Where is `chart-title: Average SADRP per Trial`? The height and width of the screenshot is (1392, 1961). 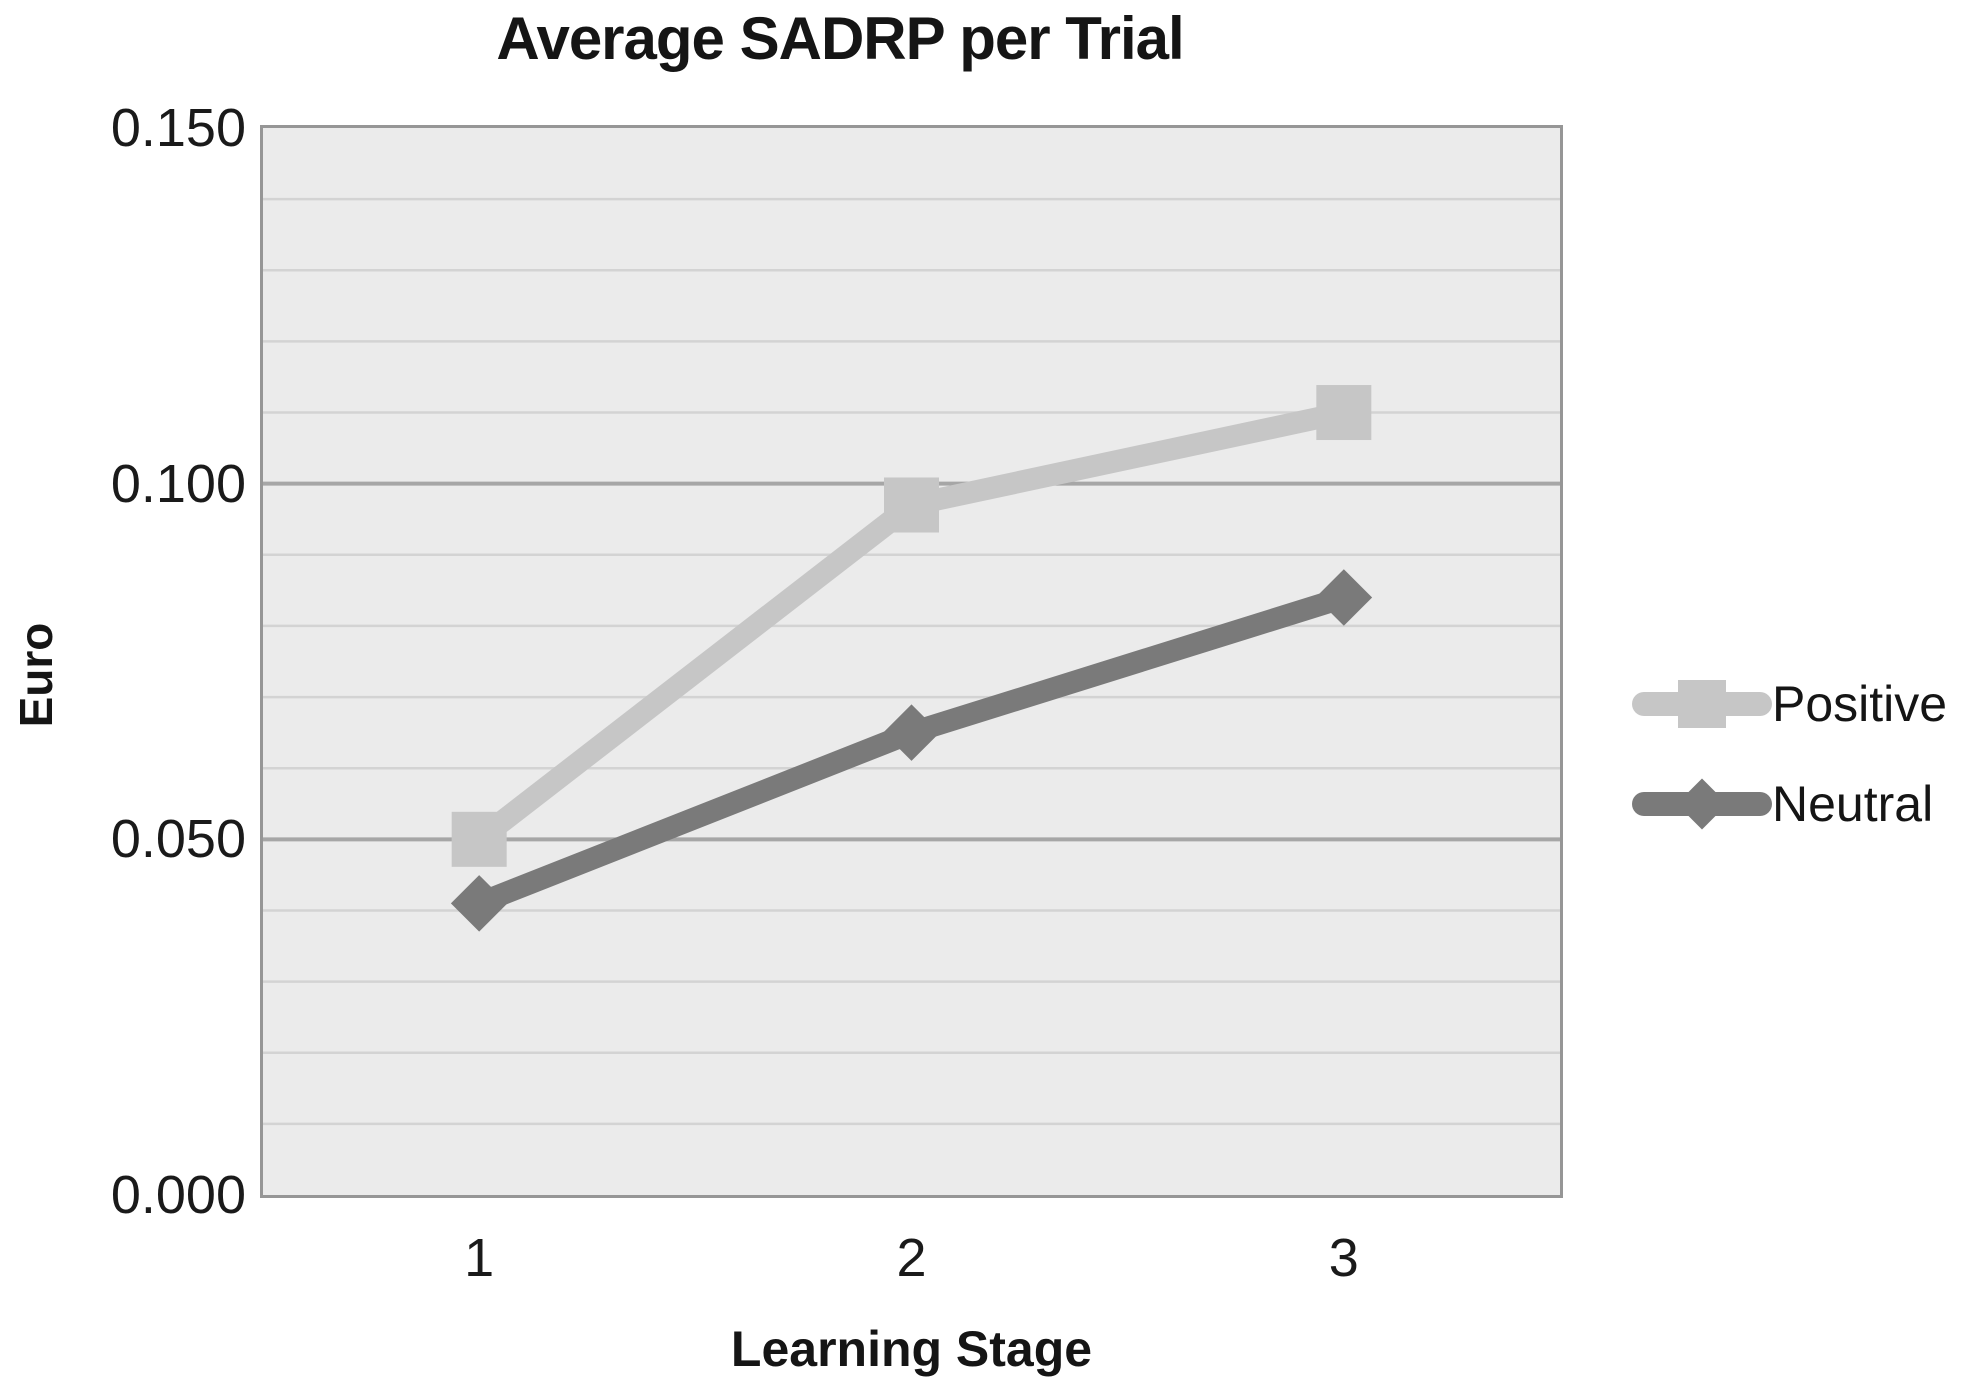
chart-title: Average SADRP per Trial is located at coordinates (840, 38).